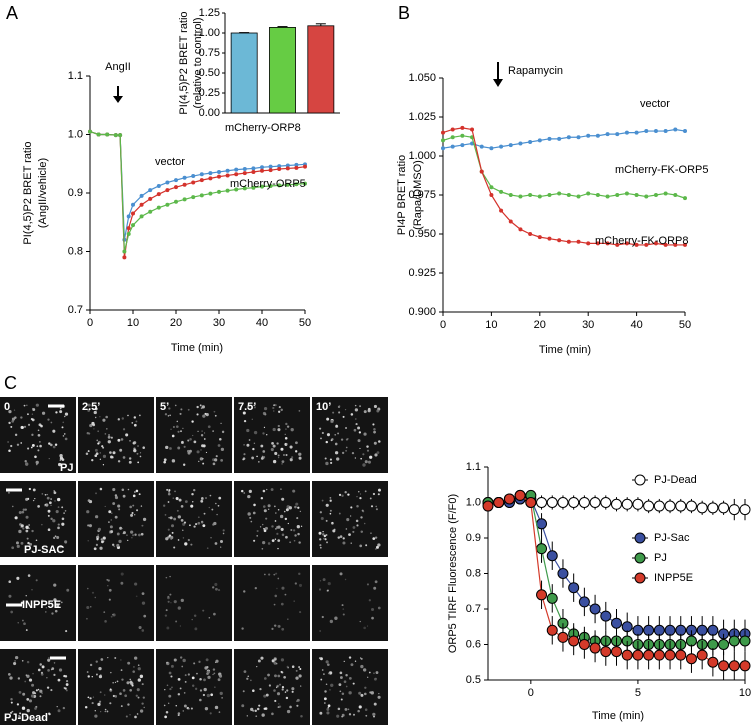  Describe the element at coordinates (247, 407) in the screenshot. I see `time-label: 7.5’` at that location.